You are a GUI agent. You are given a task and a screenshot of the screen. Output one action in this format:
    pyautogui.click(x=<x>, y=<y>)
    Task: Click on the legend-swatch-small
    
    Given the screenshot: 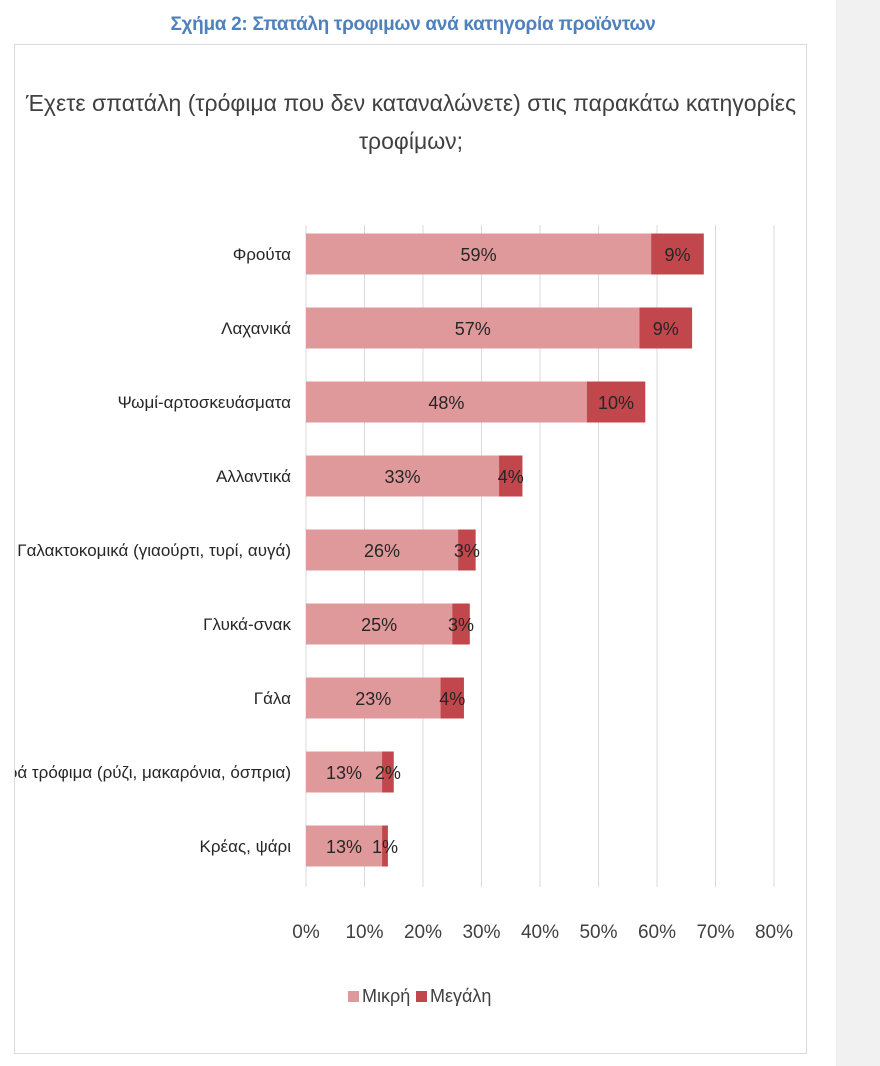 What is the action you would take?
    pyautogui.click(x=353, y=996)
    